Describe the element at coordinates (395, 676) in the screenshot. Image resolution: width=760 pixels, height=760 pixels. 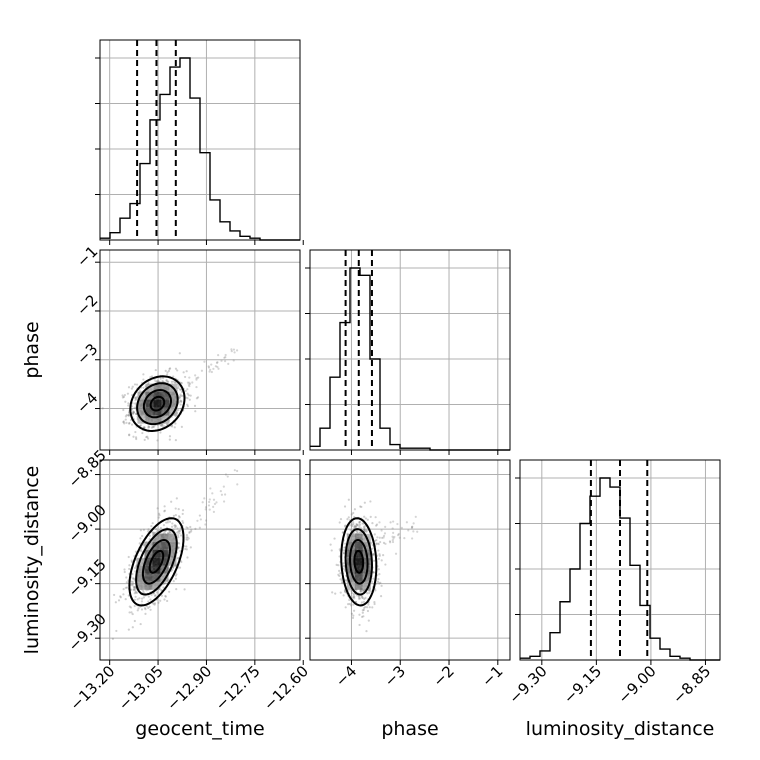
I see `x-tick-label: −3` at that location.